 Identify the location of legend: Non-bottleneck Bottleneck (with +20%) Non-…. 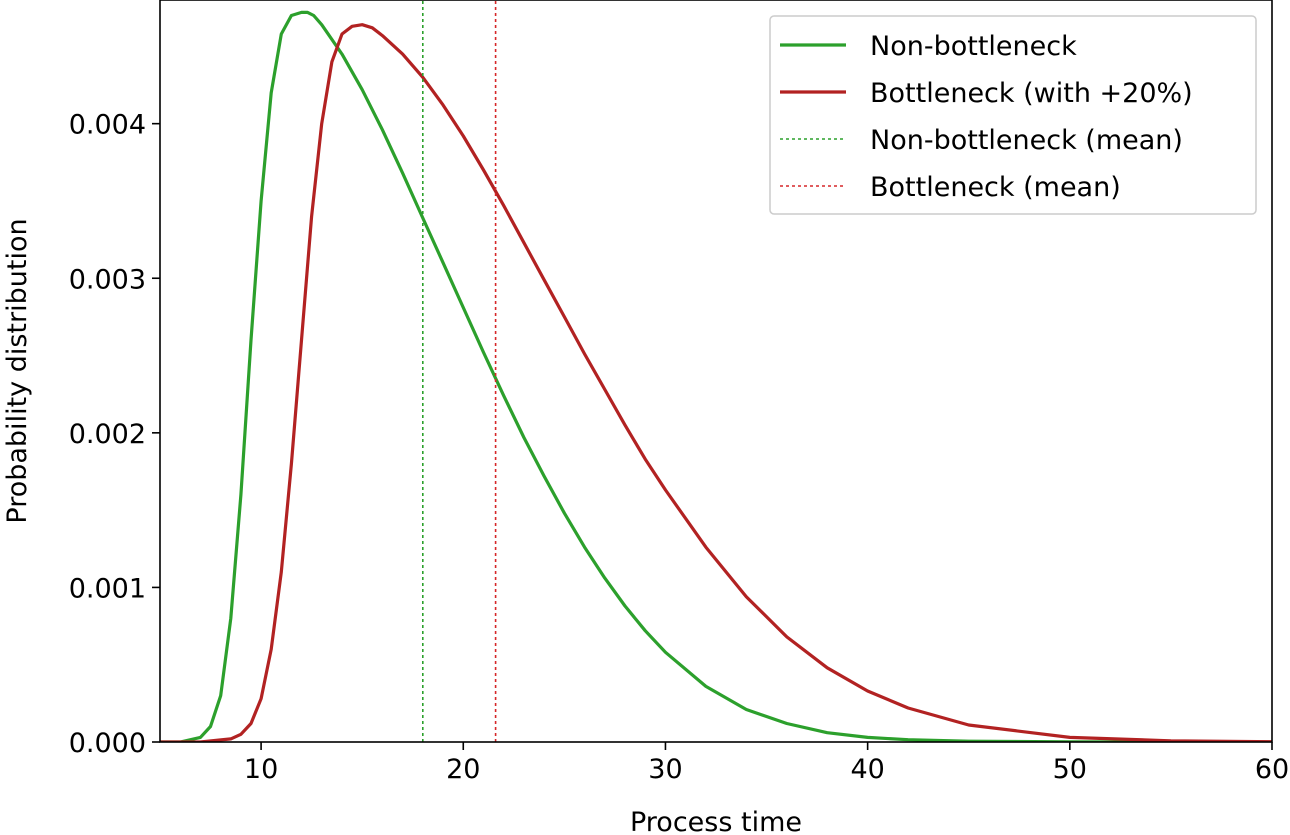
(1013, 115).